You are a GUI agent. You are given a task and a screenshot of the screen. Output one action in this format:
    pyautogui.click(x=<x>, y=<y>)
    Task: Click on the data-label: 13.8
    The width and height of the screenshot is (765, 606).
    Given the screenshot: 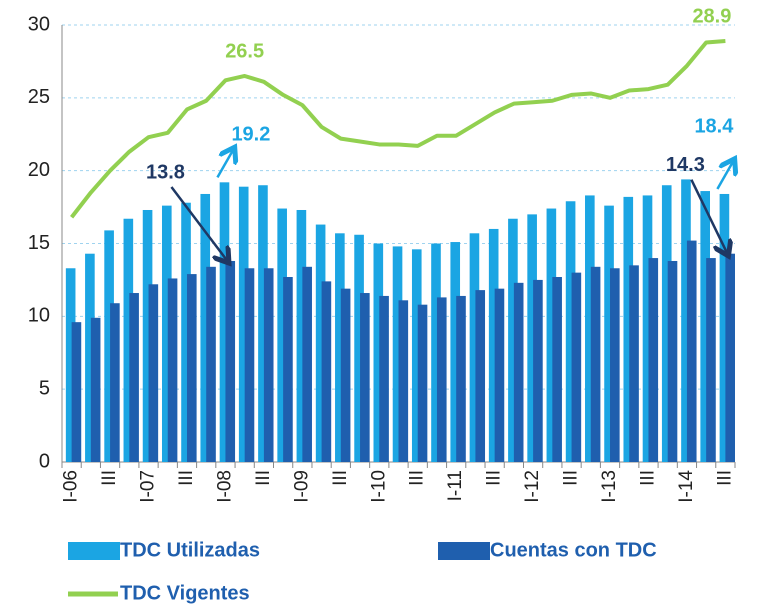 What is the action you would take?
    pyautogui.click(x=165, y=172)
    